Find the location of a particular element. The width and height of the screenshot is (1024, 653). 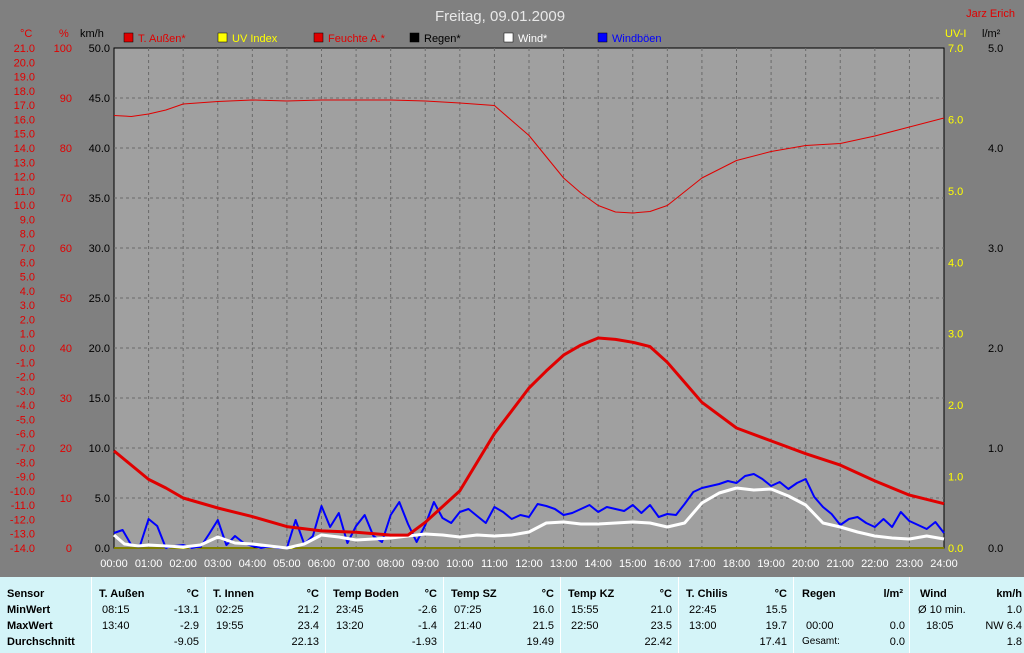

temp-tick-label: 0.0 is located at coordinates (27, 349).